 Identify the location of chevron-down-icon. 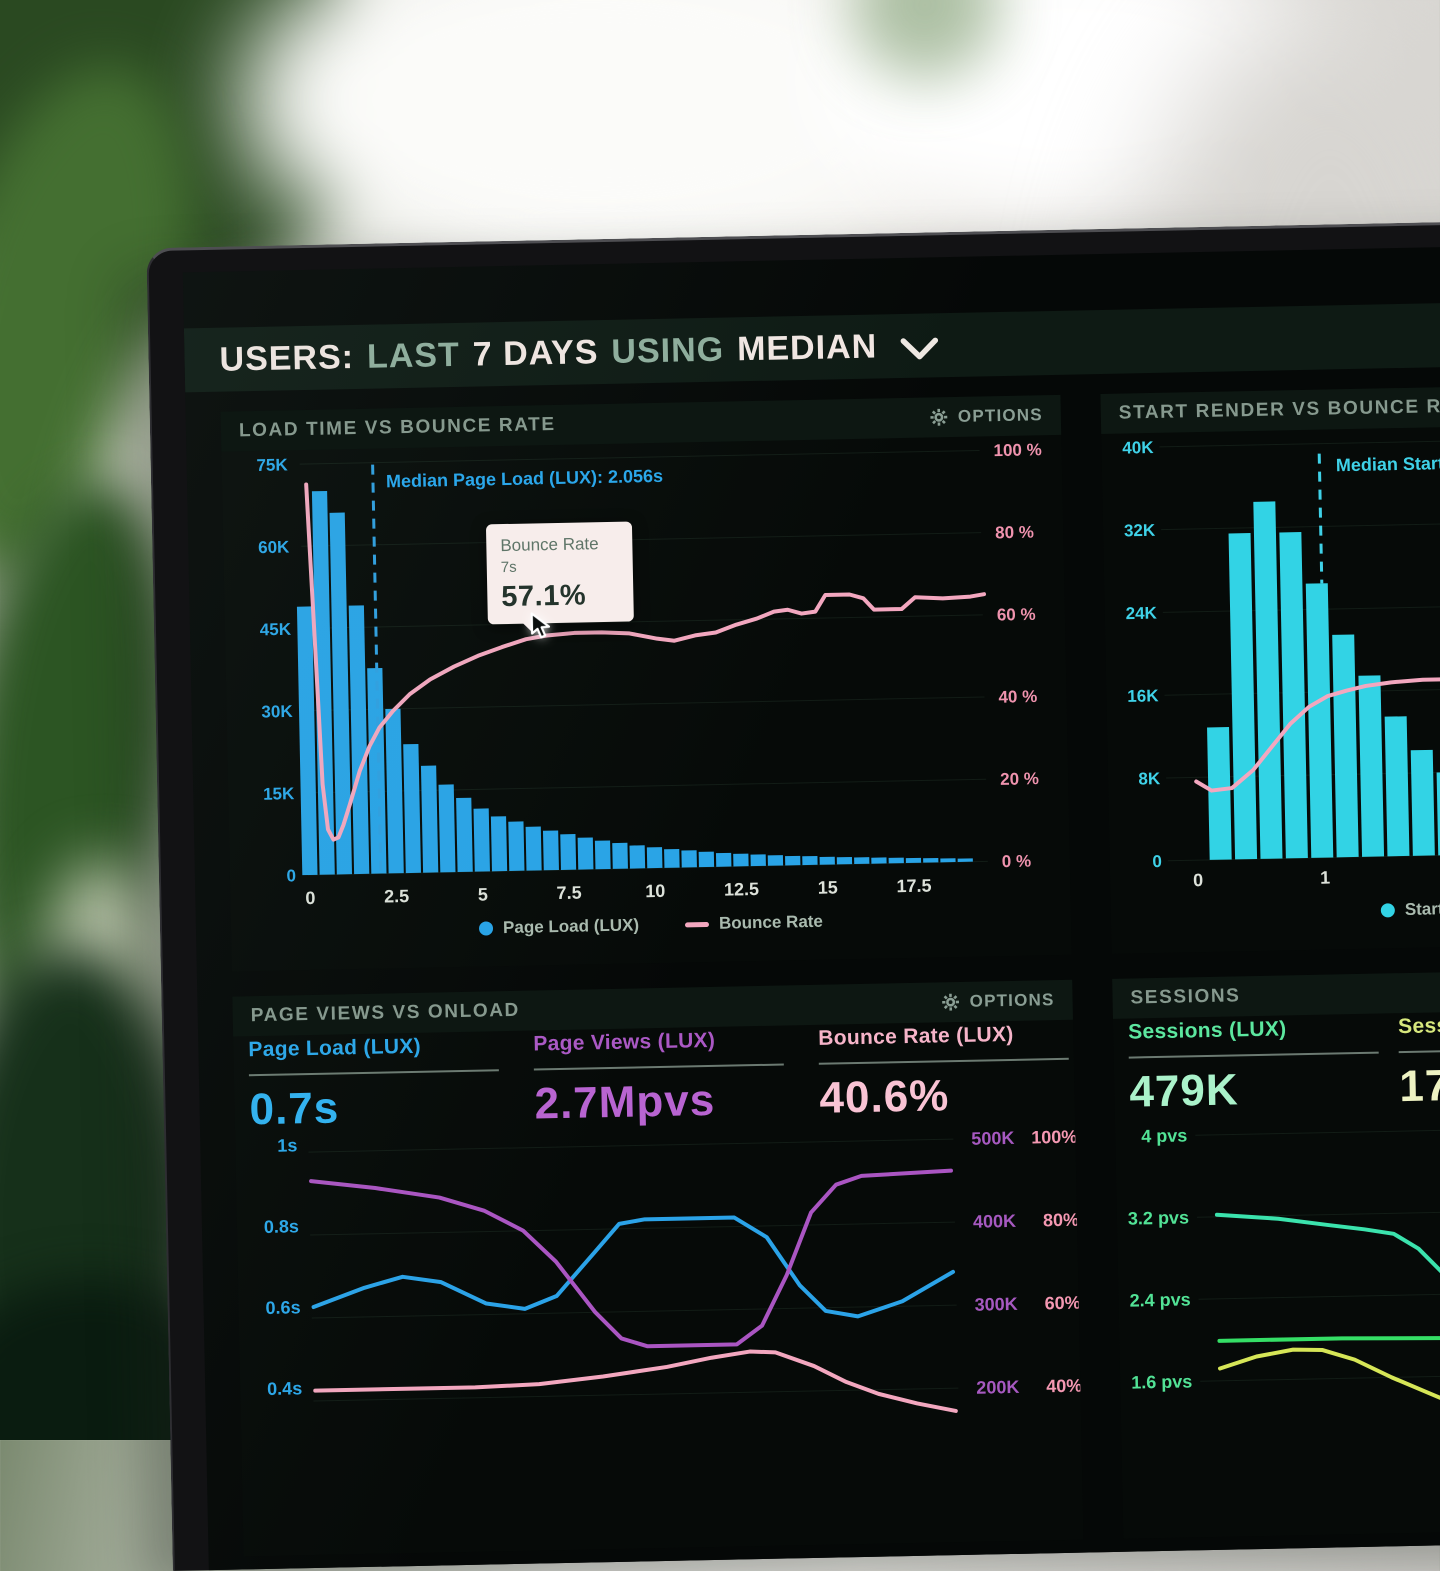
(919, 349).